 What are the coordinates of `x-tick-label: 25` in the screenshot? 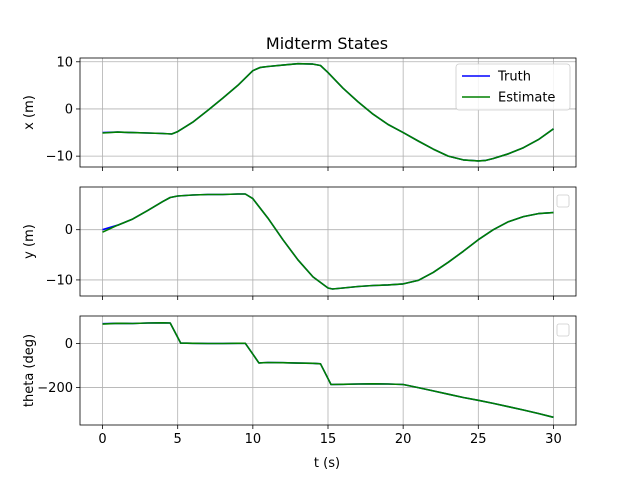 It's located at (478, 439).